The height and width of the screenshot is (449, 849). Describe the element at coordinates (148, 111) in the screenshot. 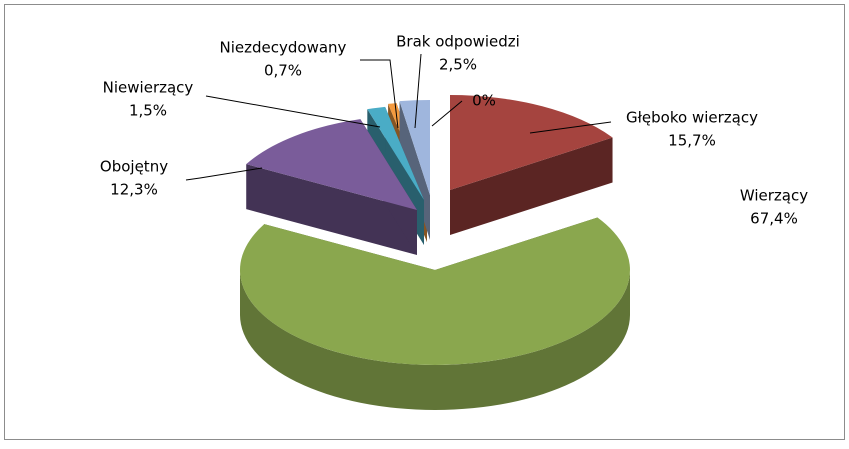

I see `slice-value-label: 1,5%` at that location.